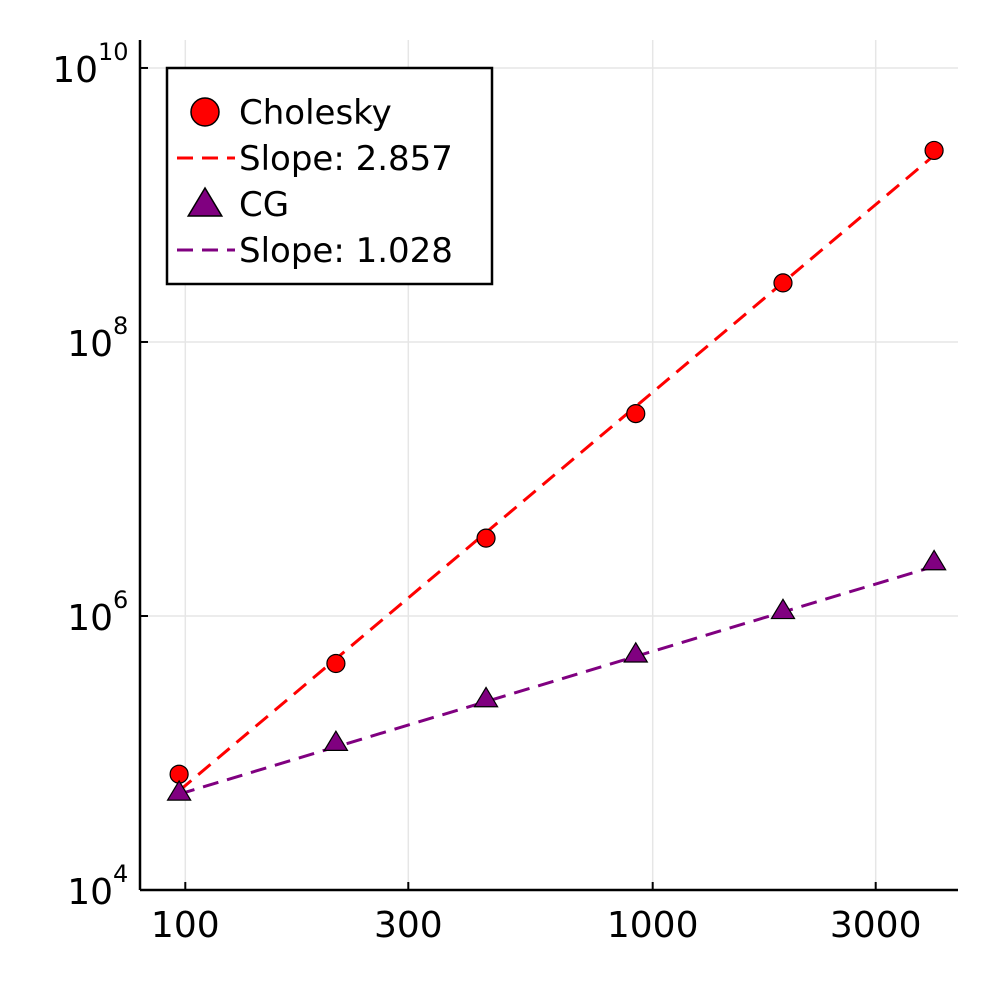 Image resolution: width=997 pixels, height=997 pixels. What do you see at coordinates (205, 112) in the screenshot?
I see `legend-symbol-circle` at bounding box center [205, 112].